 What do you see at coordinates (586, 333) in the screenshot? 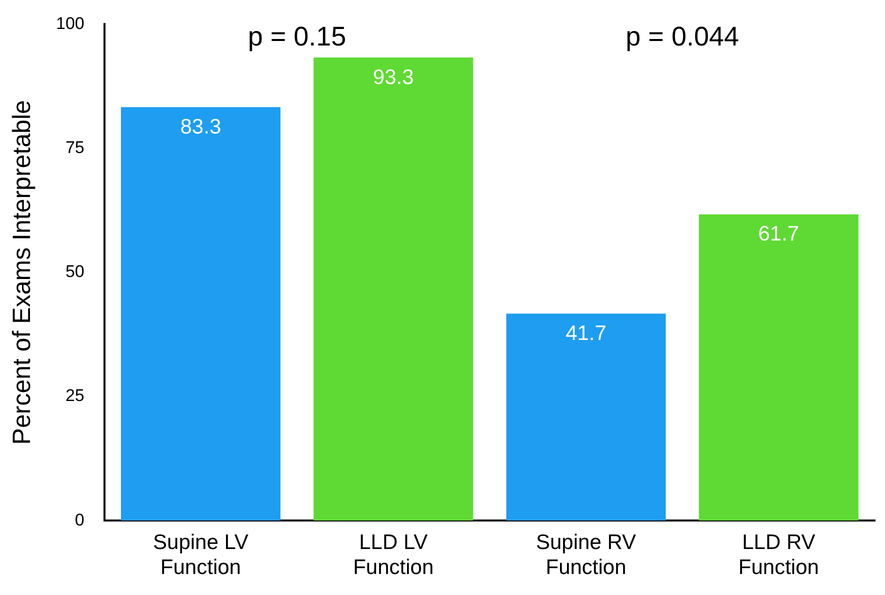
I see `data-label: 41.7` at bounding box center [586, 333].